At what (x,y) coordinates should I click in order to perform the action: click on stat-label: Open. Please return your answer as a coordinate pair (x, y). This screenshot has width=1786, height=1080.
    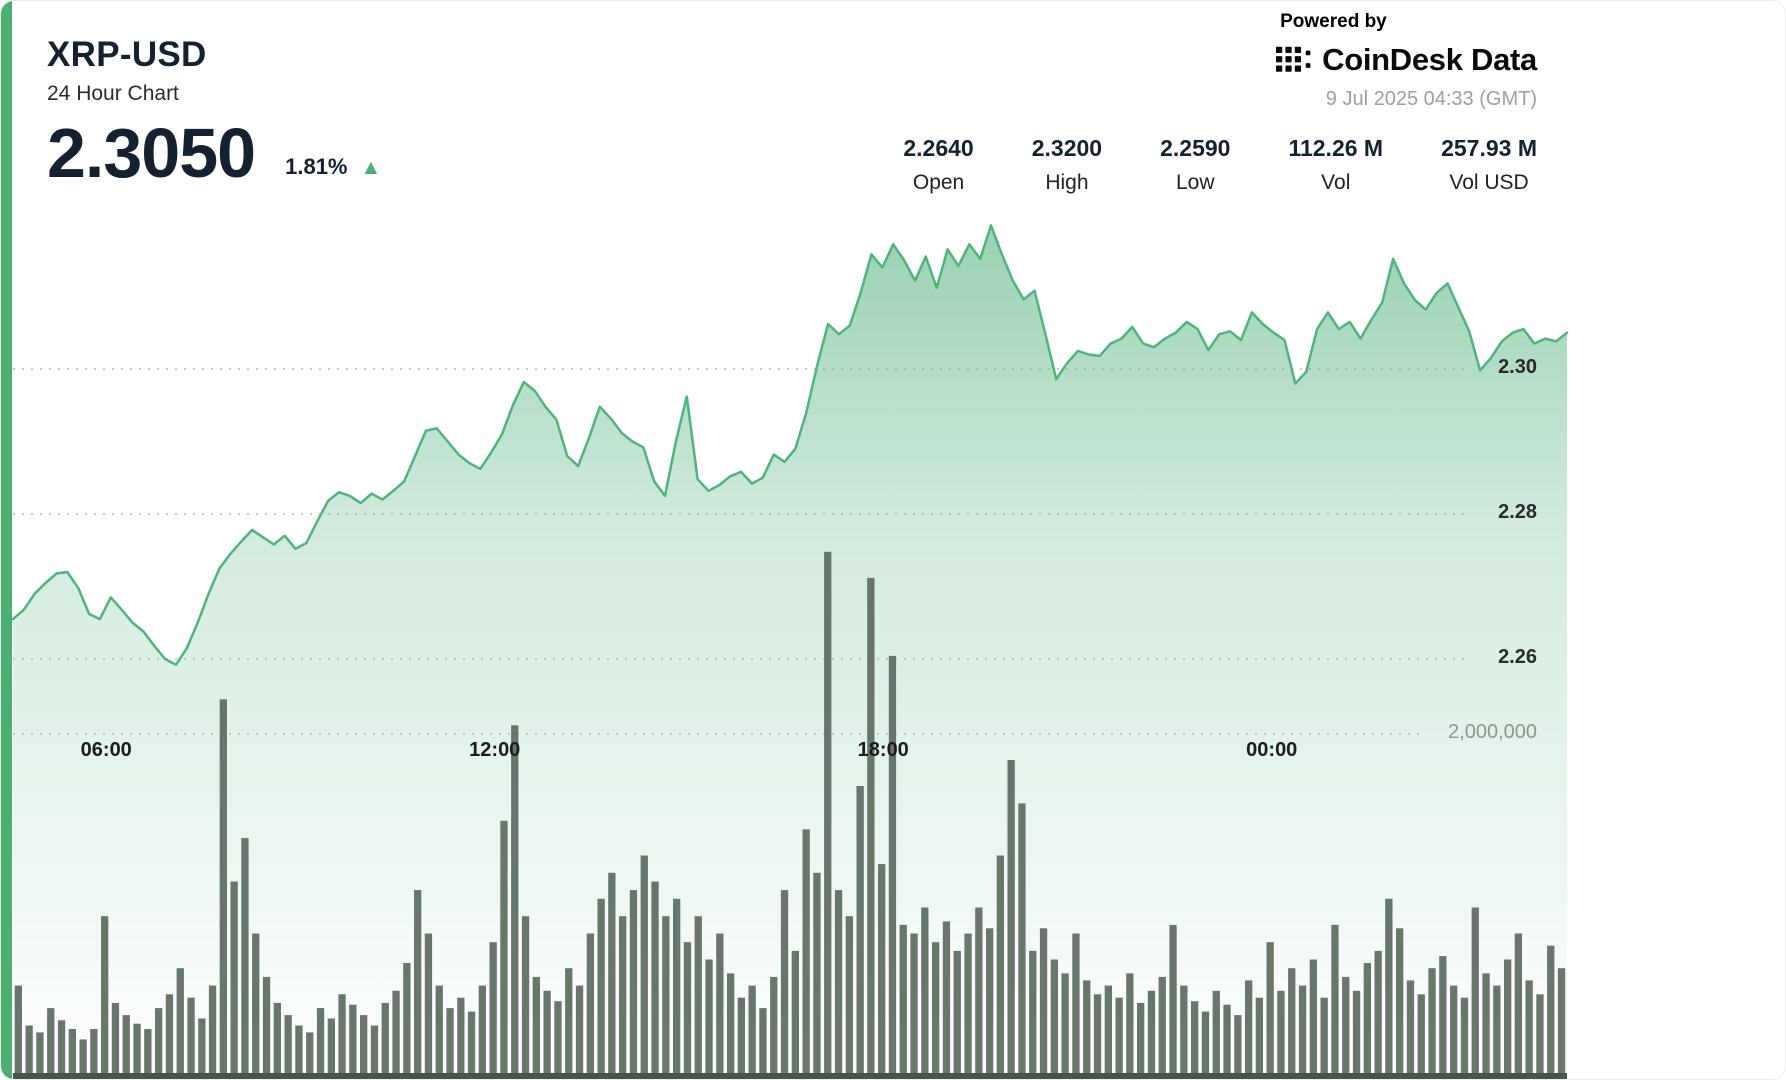
    Looking at the image, I should click on (938, 182).